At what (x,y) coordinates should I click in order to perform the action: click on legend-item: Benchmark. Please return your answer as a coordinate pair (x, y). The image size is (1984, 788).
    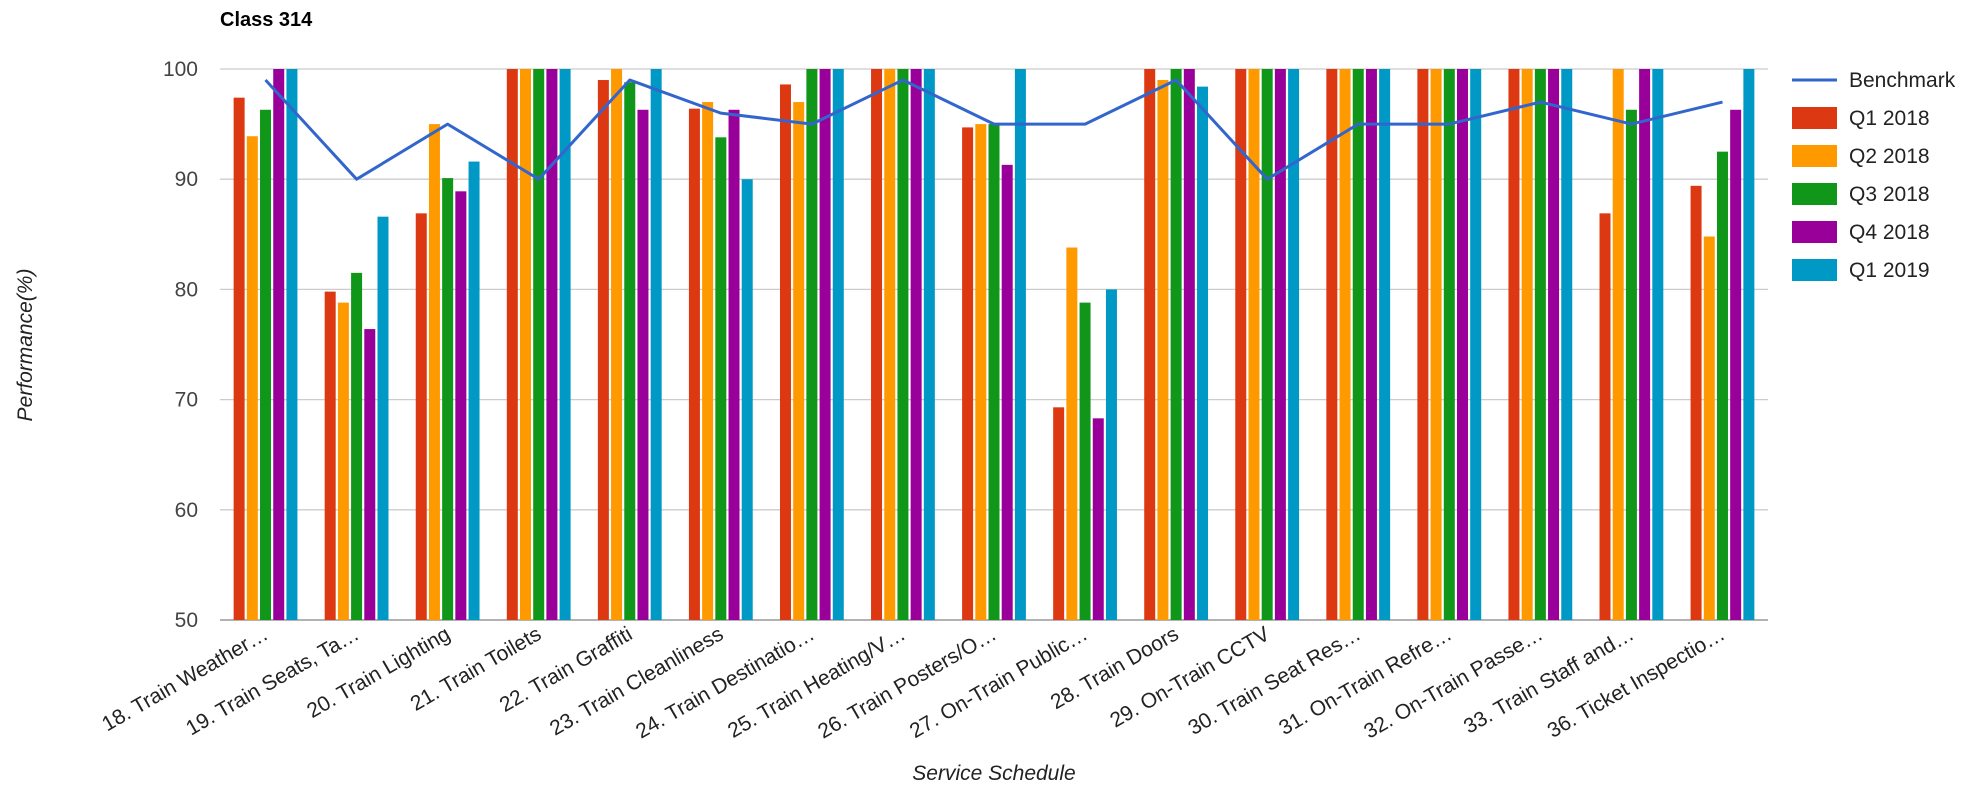
    Looking at the image, I should click on (1874, 80).